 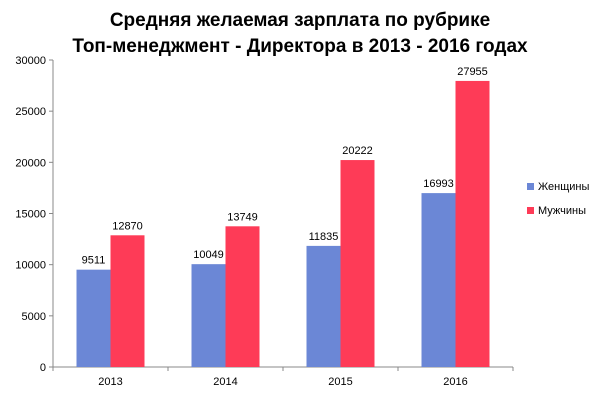 I want to click on bar-men-2016, so click(x=472, y=223).